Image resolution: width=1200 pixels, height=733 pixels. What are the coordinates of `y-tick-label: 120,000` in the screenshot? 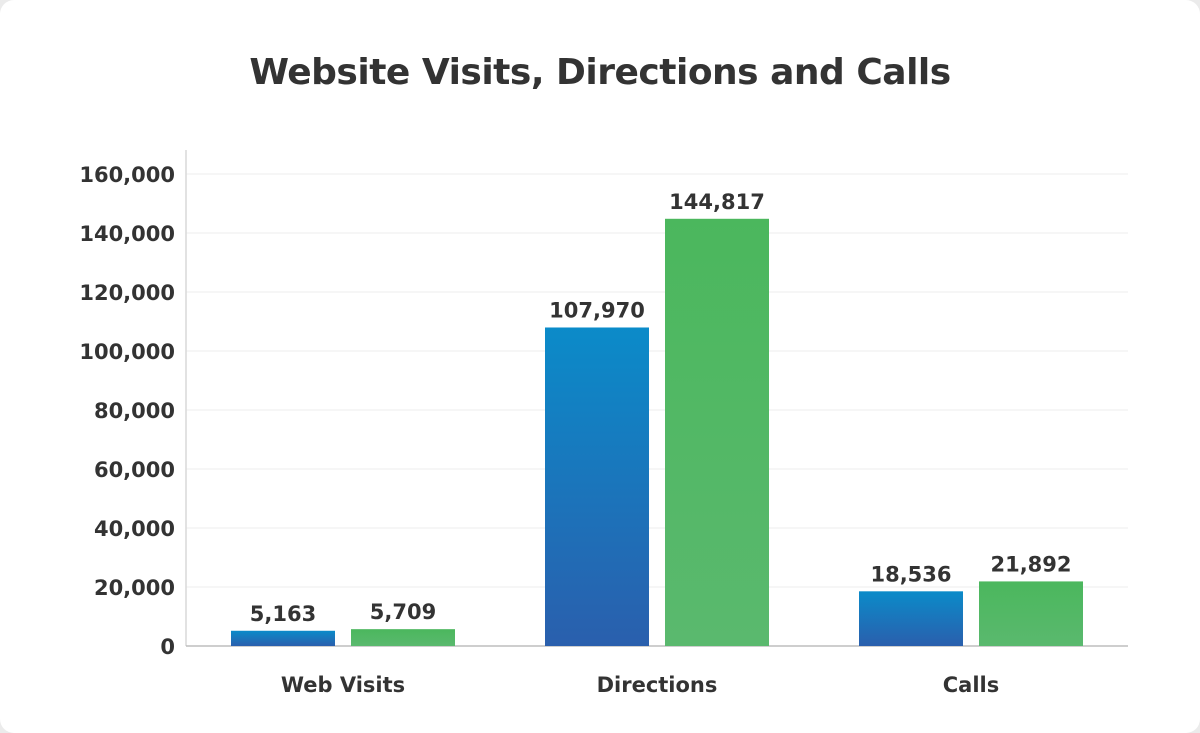 It's located at (127, 293).